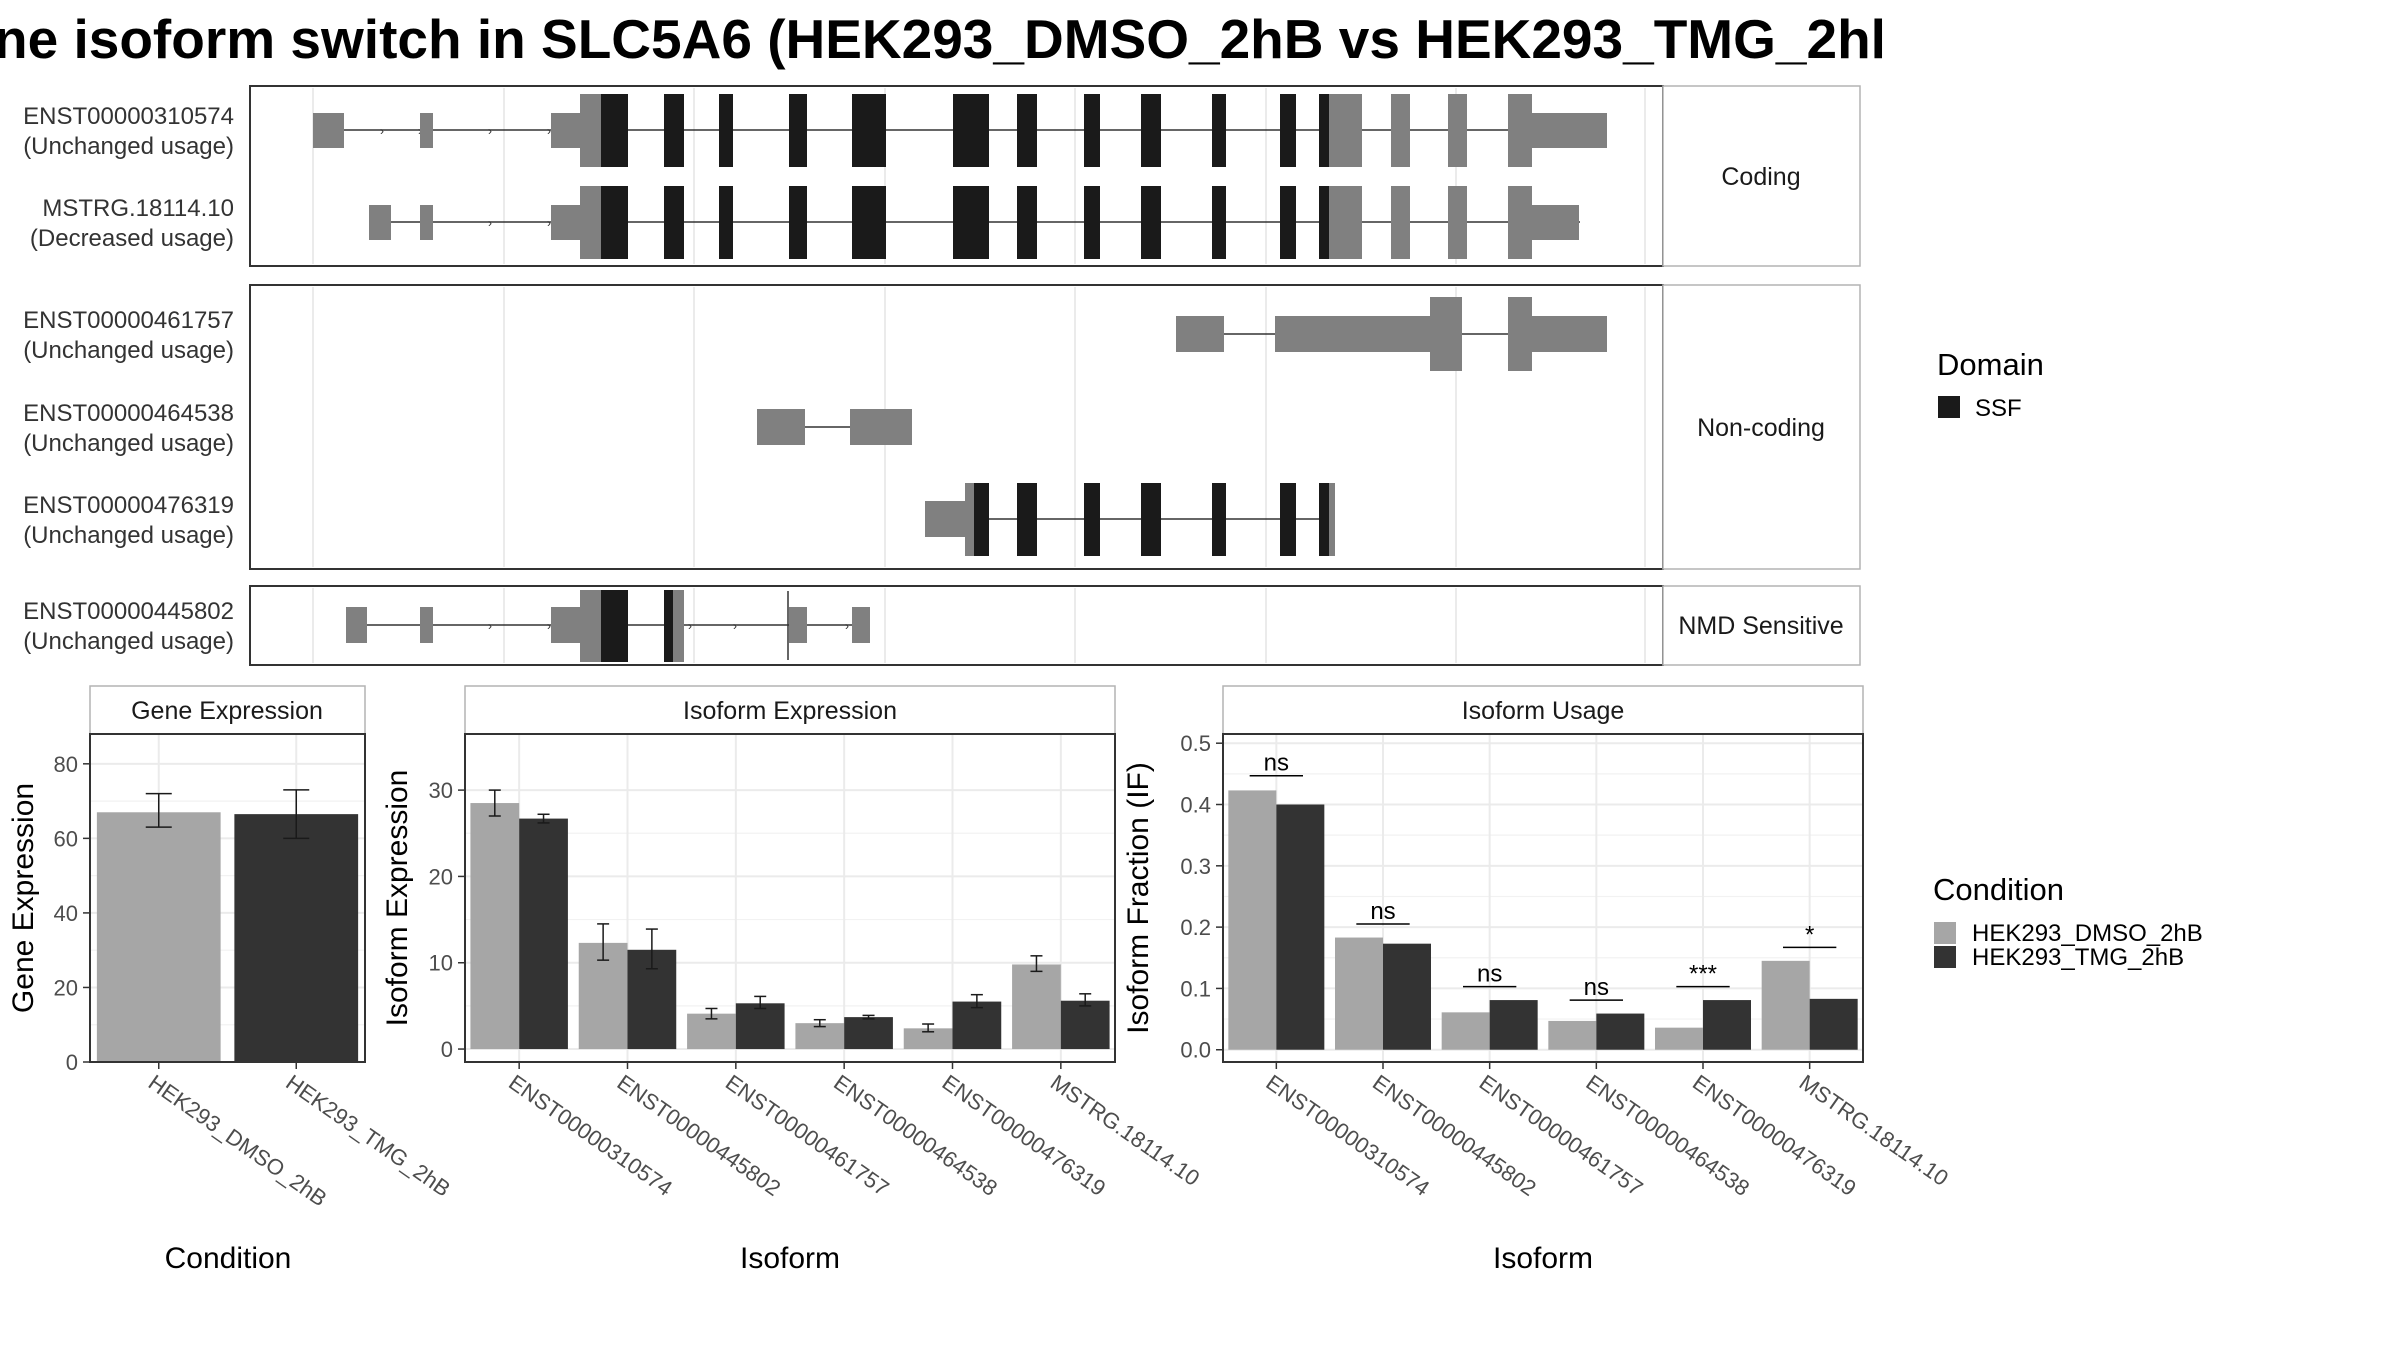  I want to click on isoform-usage-ylabel: Isoform Fraction (IF), so click(1138, 898).